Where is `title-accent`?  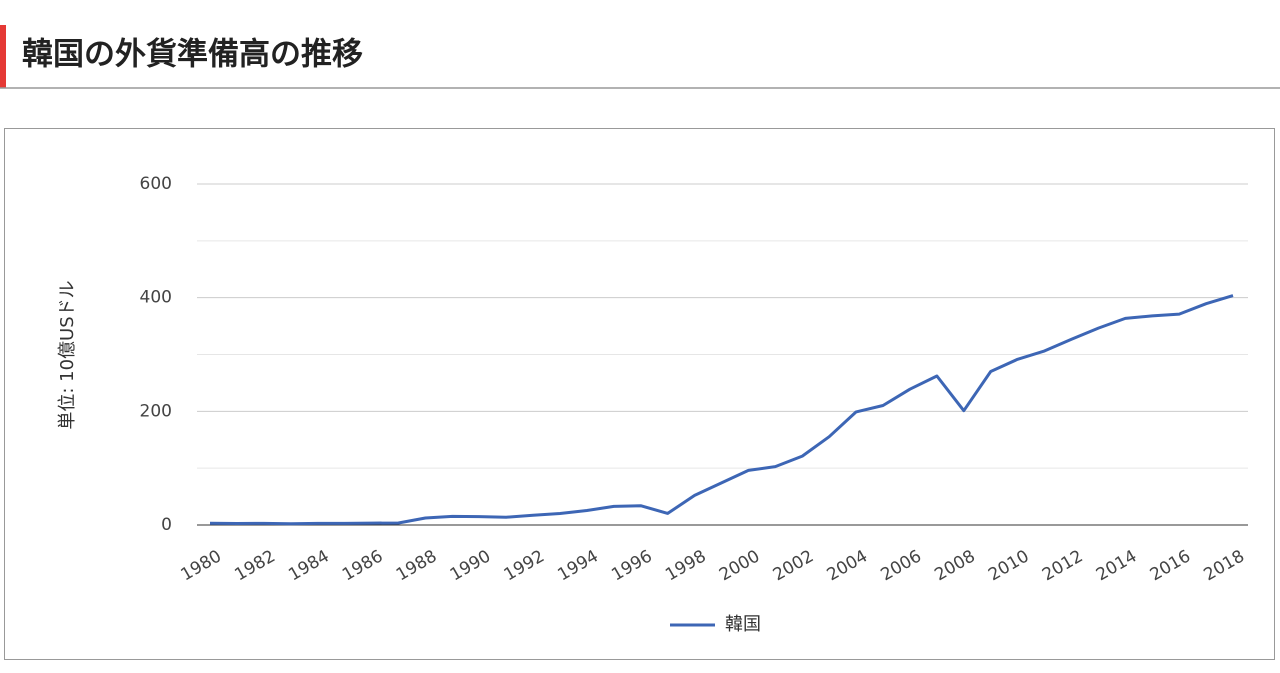 title-accent is located at coordinates (3, 56).